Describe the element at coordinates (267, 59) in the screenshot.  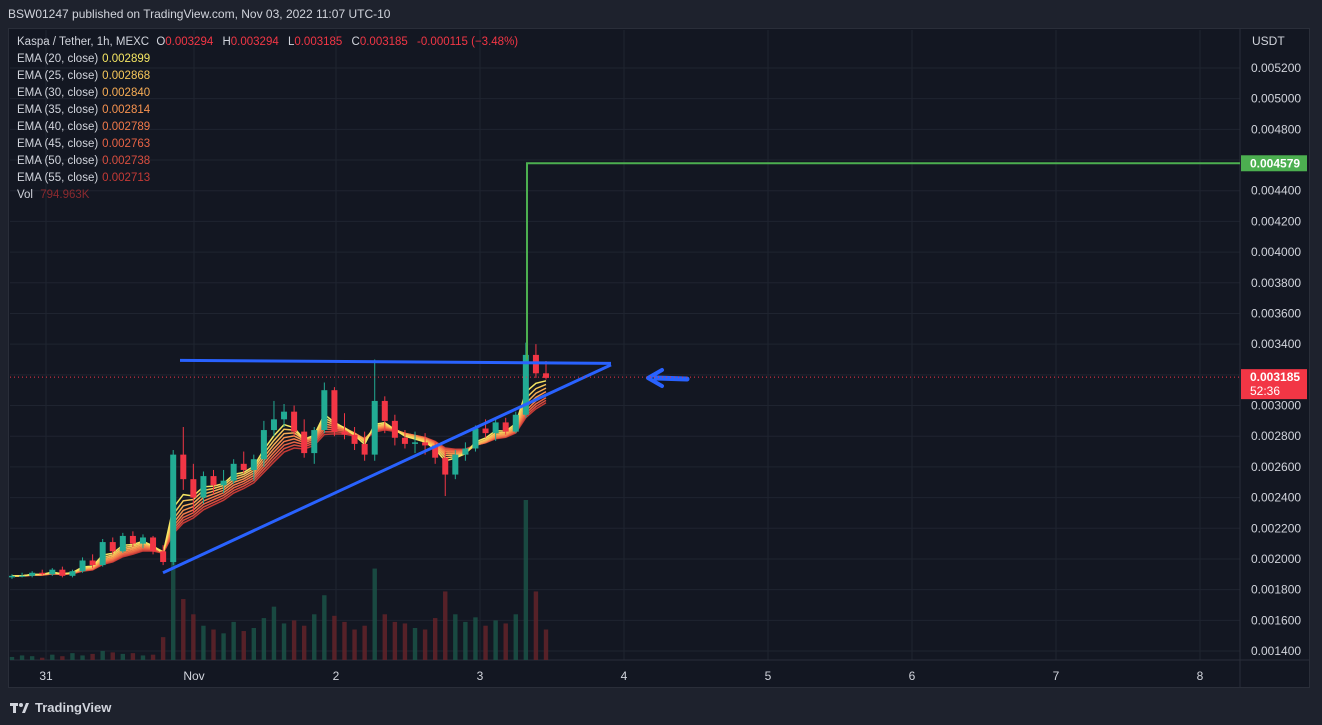
I see `ema-legend-row: EMA (20, close) 0.002899` at that location.